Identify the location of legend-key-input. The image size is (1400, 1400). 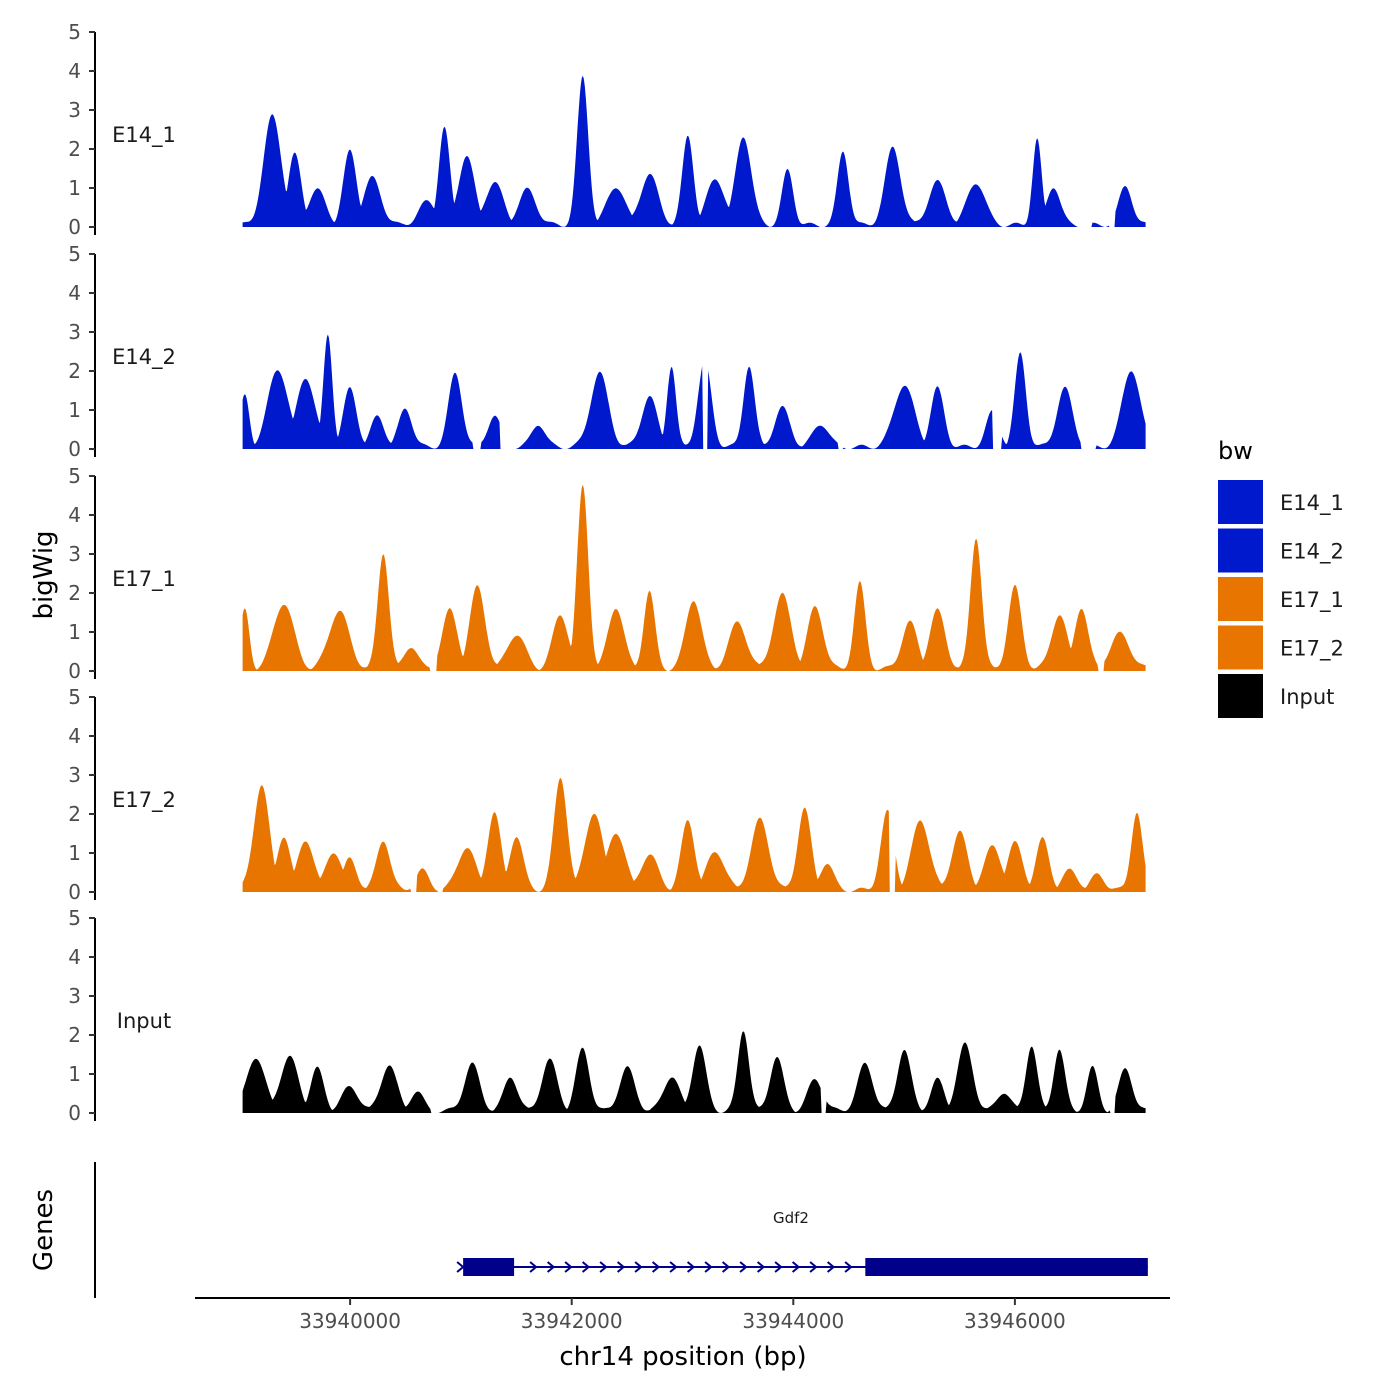
(1240, 696).